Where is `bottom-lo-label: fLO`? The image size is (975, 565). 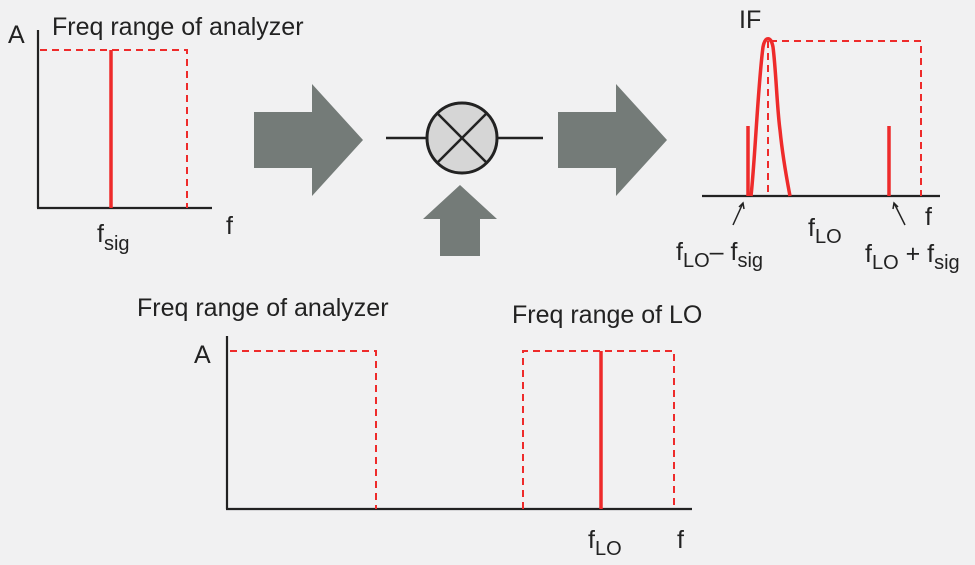 bottom-lo-label: fLO is located at coordinates (605, 543).